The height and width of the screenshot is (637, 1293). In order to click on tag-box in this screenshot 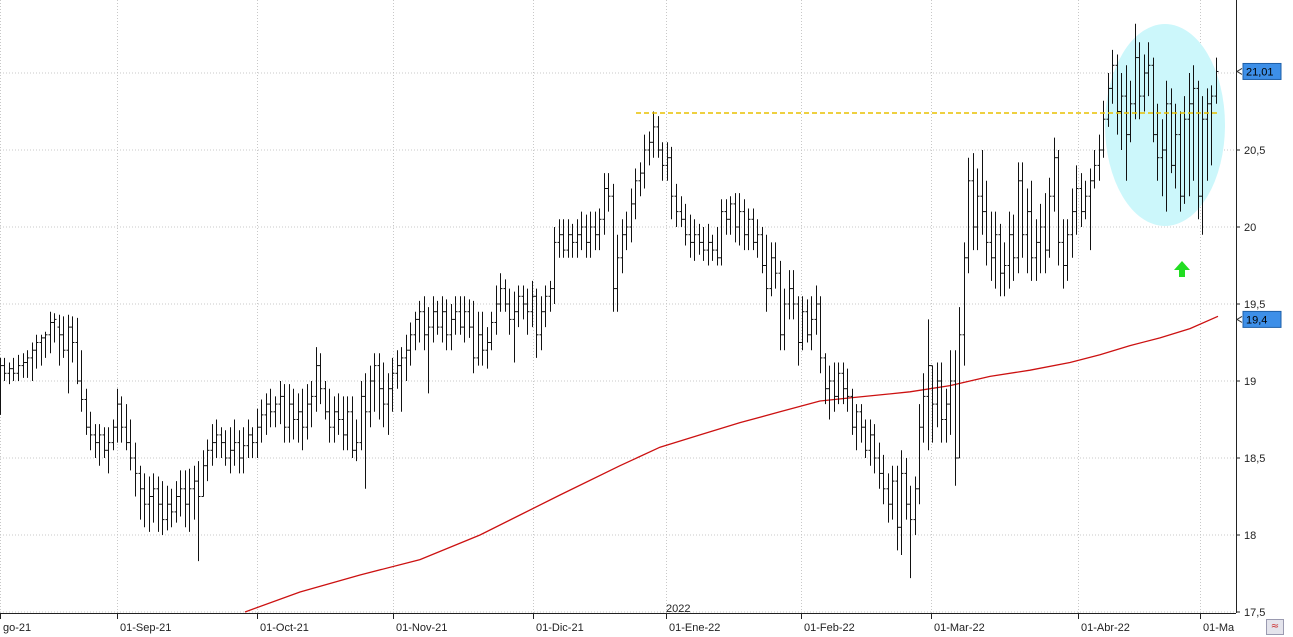, I will do `click(1262, 319)`.